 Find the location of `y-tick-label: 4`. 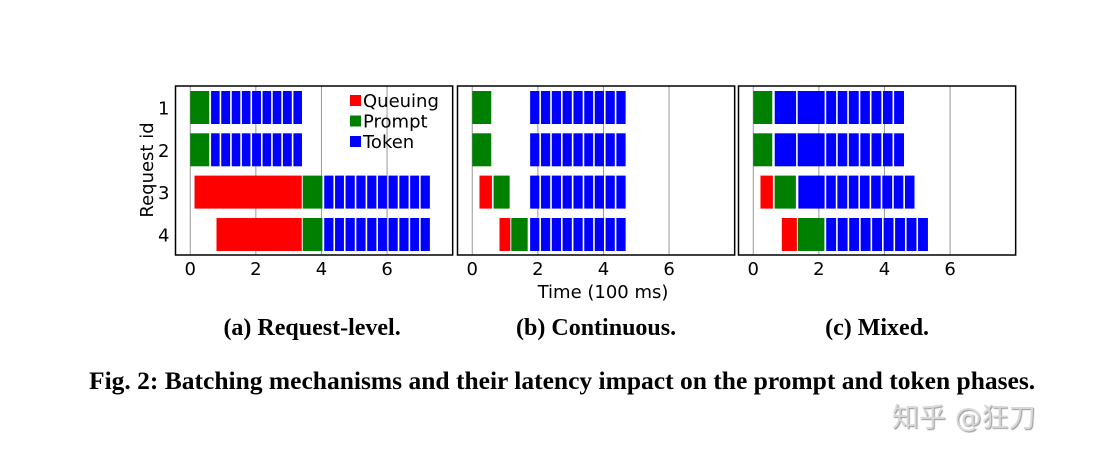

y-tick-label: 4 is located at coordinates (163, 236).